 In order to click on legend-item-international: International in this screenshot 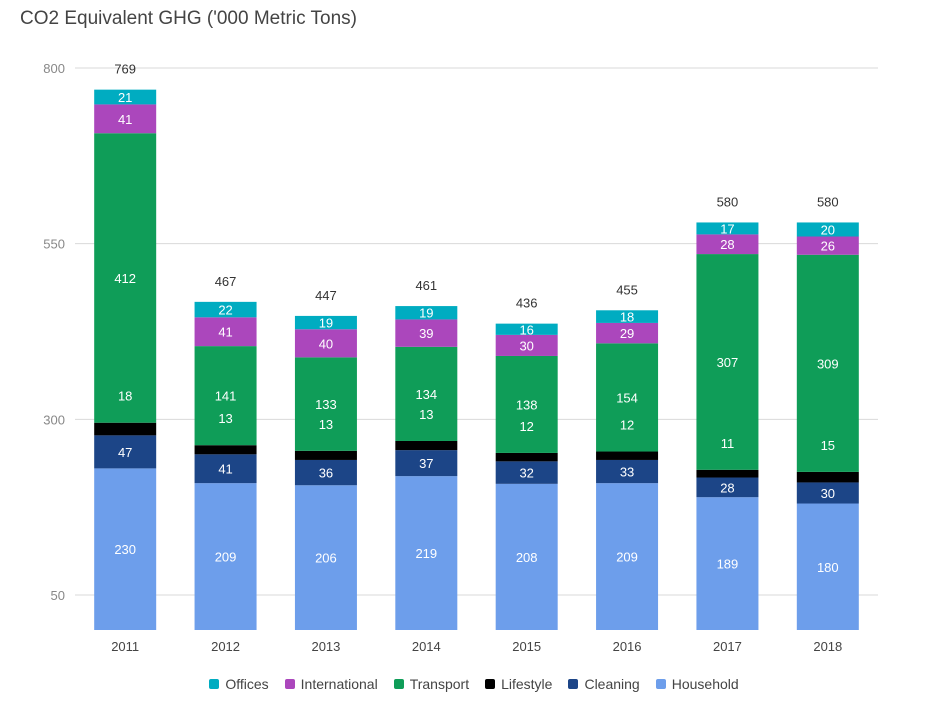, I will do `click(331, 684)`.